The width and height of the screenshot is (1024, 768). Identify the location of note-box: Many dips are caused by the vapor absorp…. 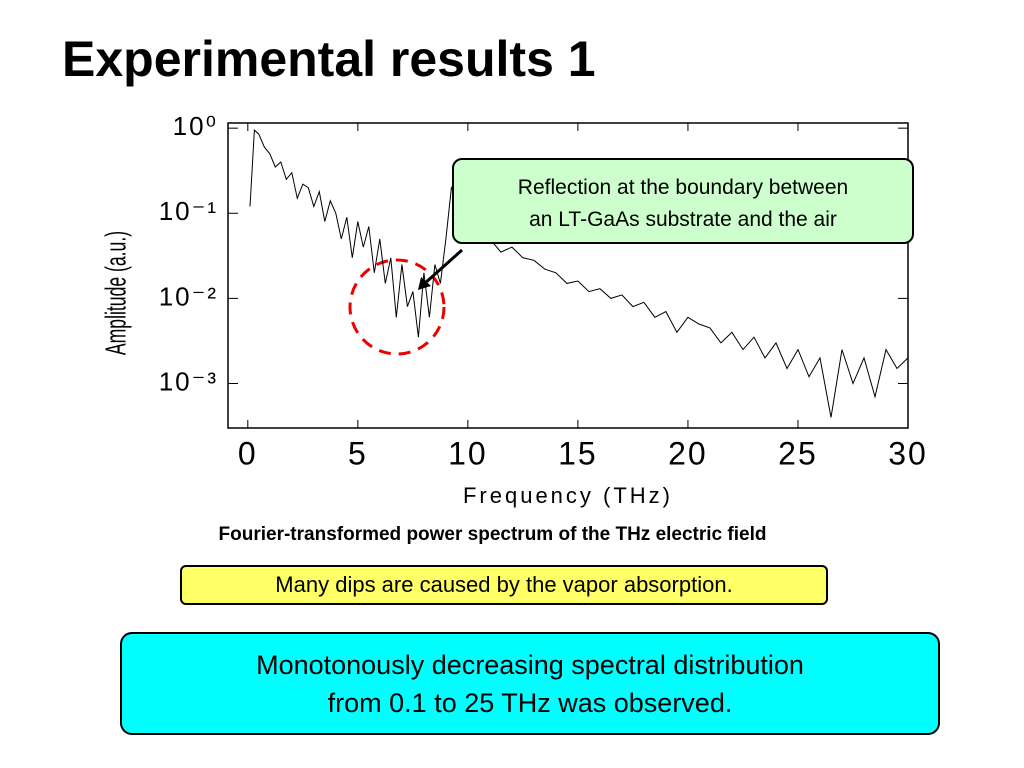
(504, 585).